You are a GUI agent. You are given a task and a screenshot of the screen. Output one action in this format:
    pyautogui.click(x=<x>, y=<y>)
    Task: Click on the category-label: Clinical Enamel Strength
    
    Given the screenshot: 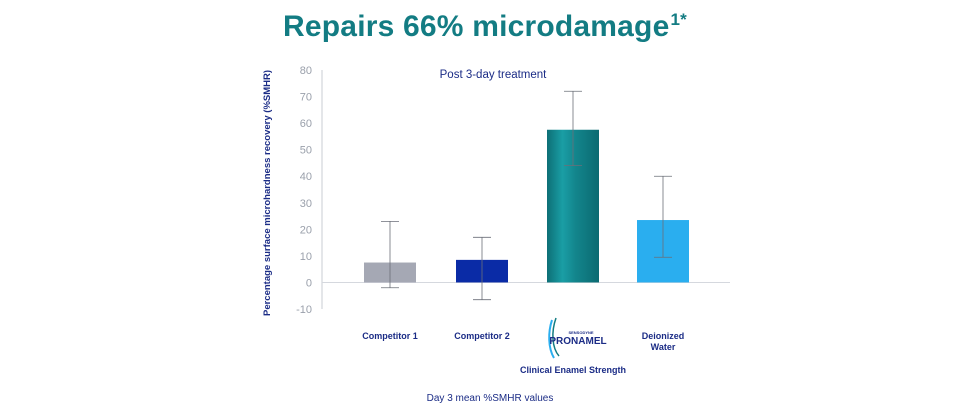 What is the action you would take?
    pyautogui.click(x=573, y=370)
    